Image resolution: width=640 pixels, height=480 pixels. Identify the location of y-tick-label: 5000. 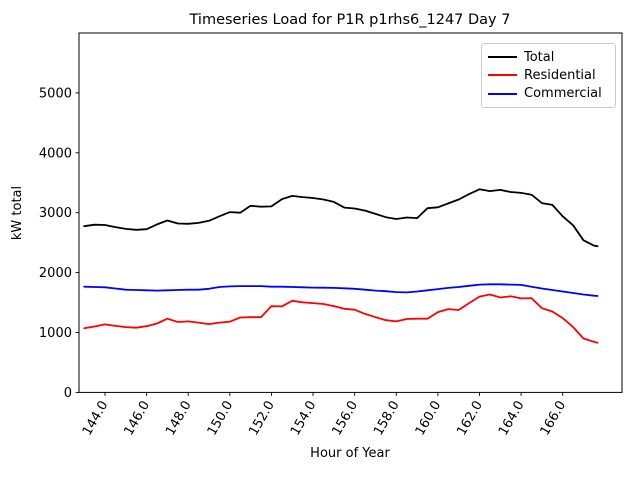
(55, 93).